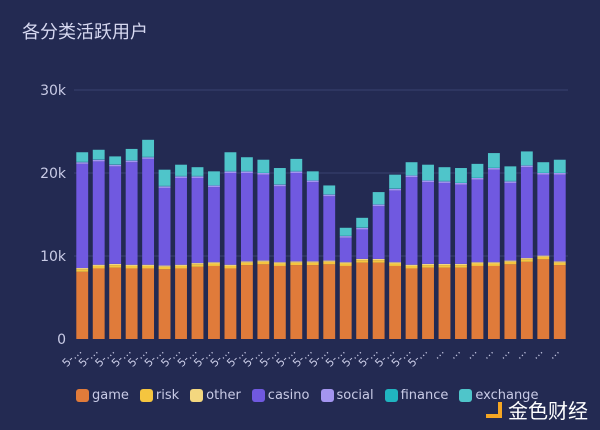 Image resolution: width=600 pixels, height=430 pixels. What do you see at coordinates (548, 411) in the screenshot?
I see `watermark-text: 金色财经` at bounding box center [548, 411].